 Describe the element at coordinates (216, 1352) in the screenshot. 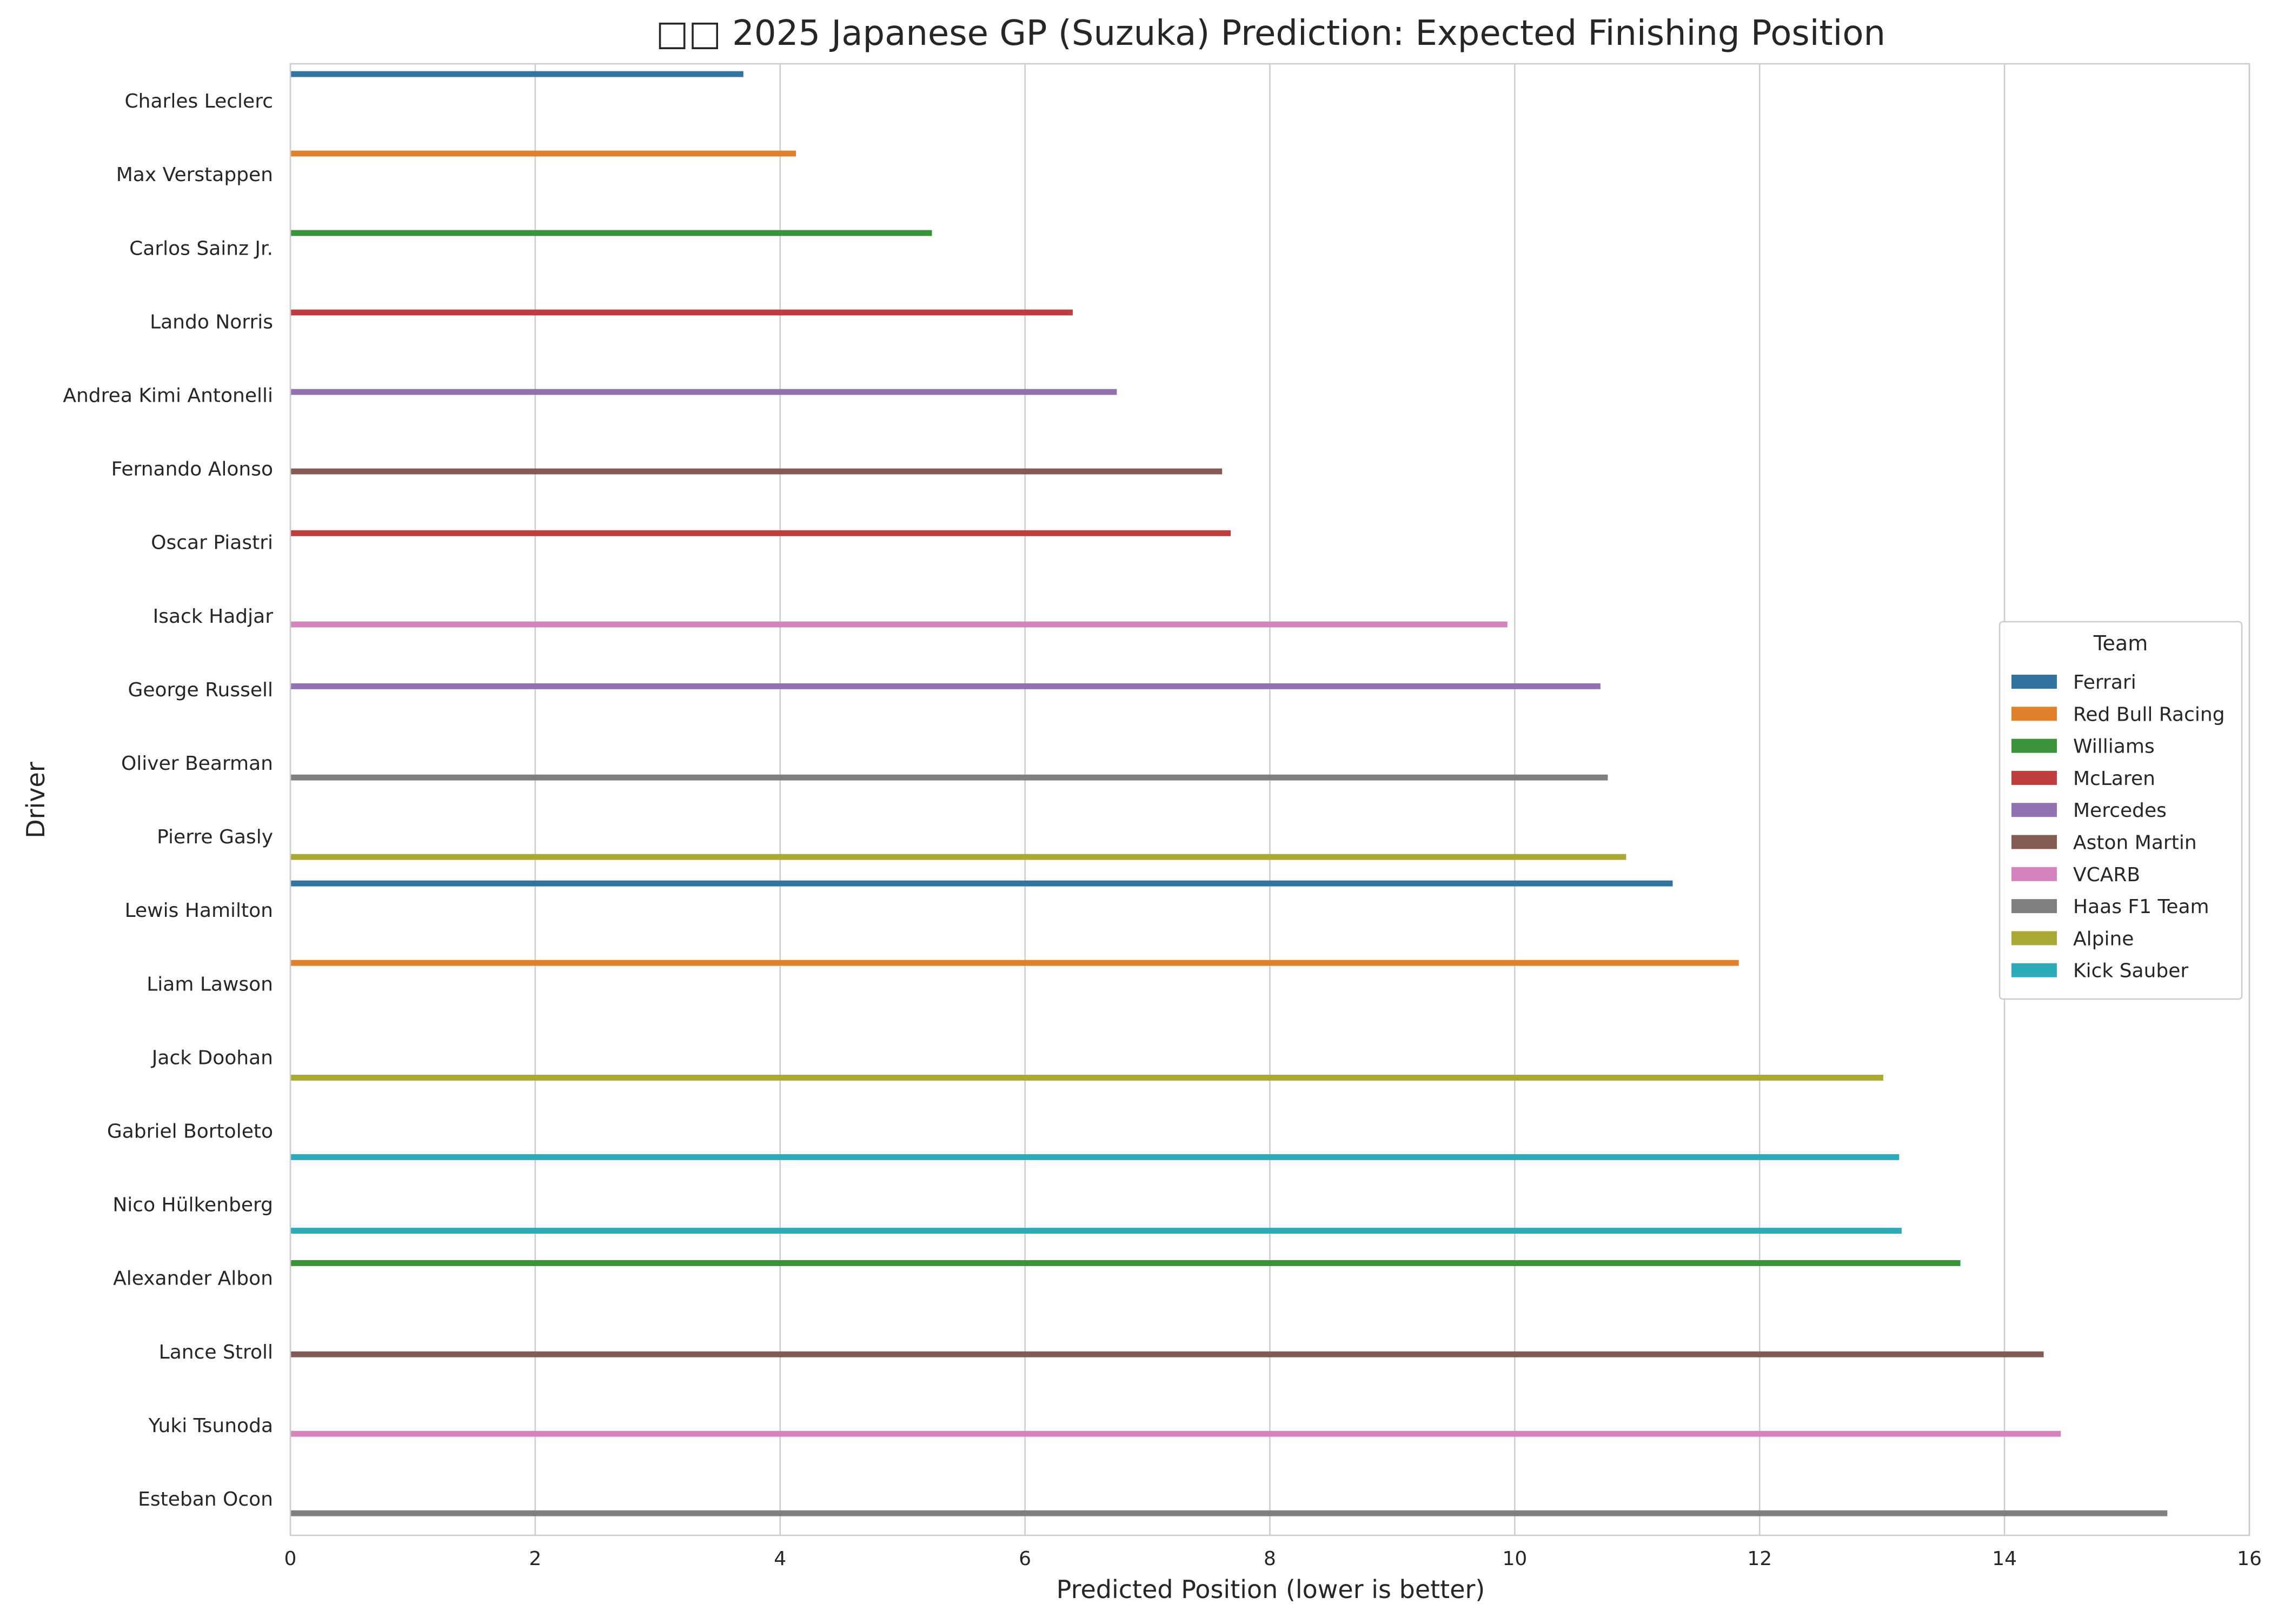

I see `y-tick-label: Lance Stroll` at that location.